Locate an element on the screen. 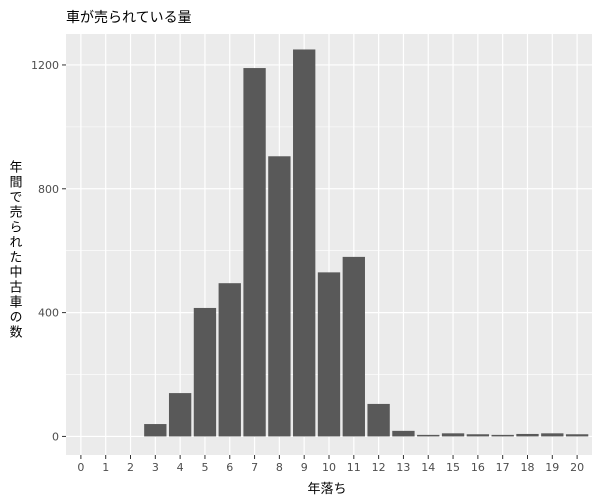 The height and width of the screenshot is (504, 600). y-tick-label: 0 is located at coordinates (55, 436).